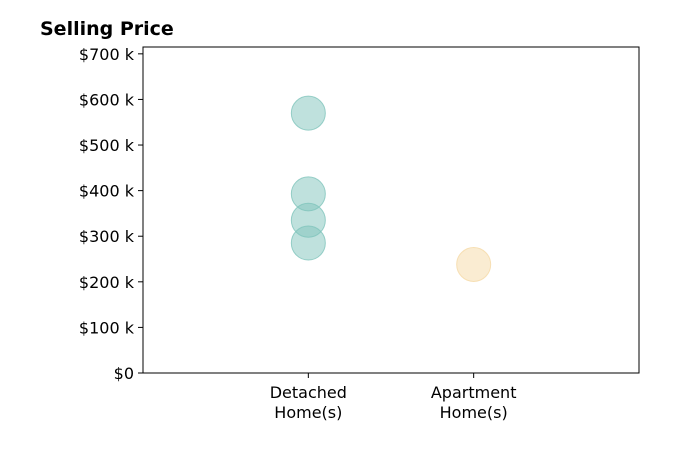 The width and height of the screenshot is (679, 462). What do you see at coordinates (107, 145) in the screenshot?
I see `y-tick-label: $500 k` at bounding box center [107, 145].